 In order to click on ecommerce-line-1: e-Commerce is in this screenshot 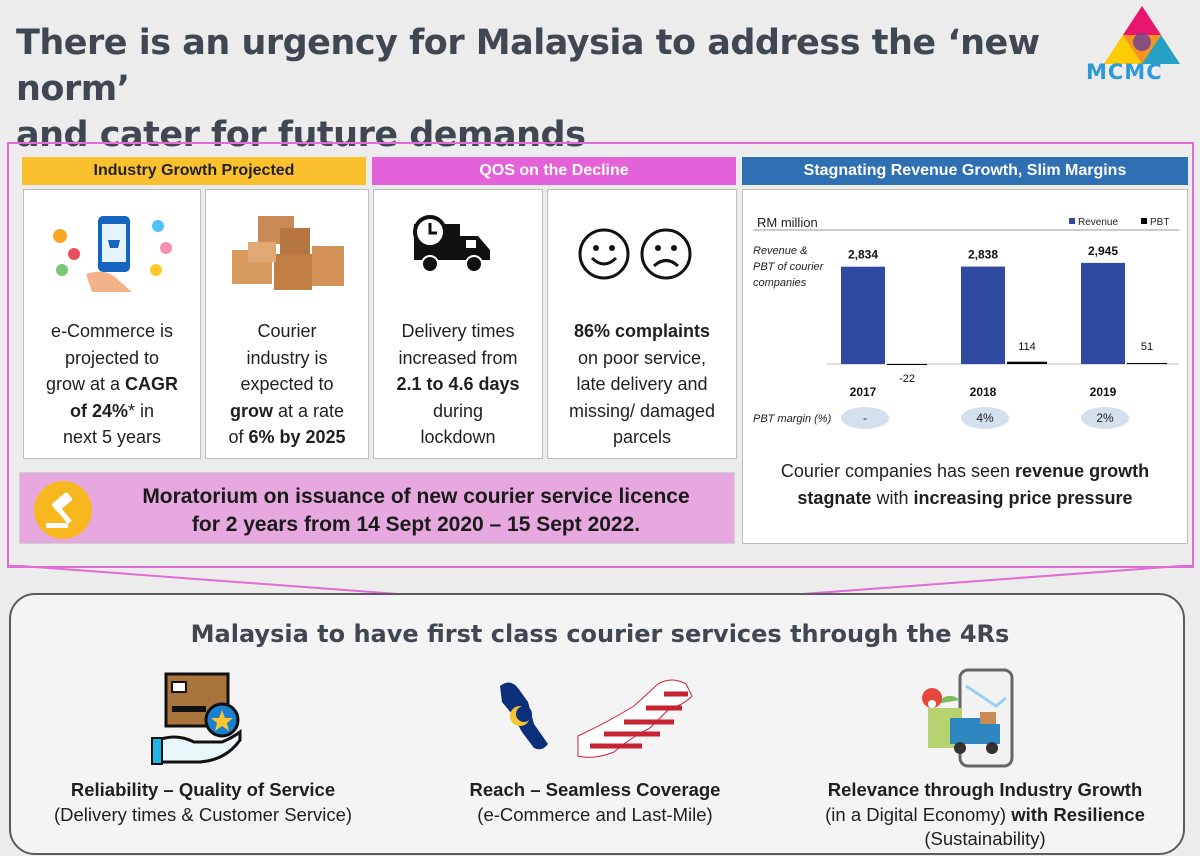, I will do `click(112, 331)`.